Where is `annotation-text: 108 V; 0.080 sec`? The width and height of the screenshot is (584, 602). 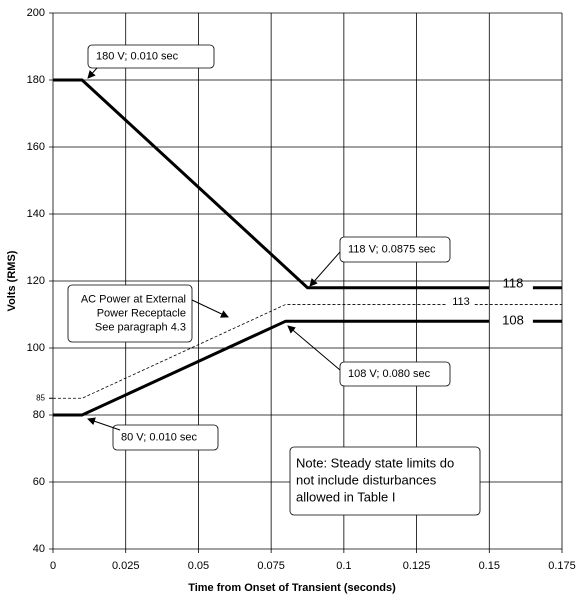
annotation-text: 108 V; 0.080 sec is located at coordinates (389, 374).